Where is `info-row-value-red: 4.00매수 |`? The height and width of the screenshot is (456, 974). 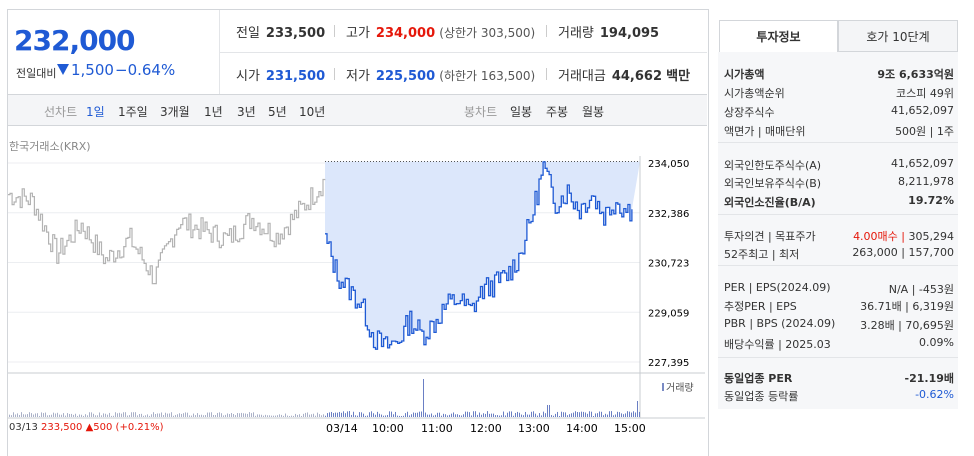 info-row-value-red: 4.00매수 | is located at coordinates (881, 236).